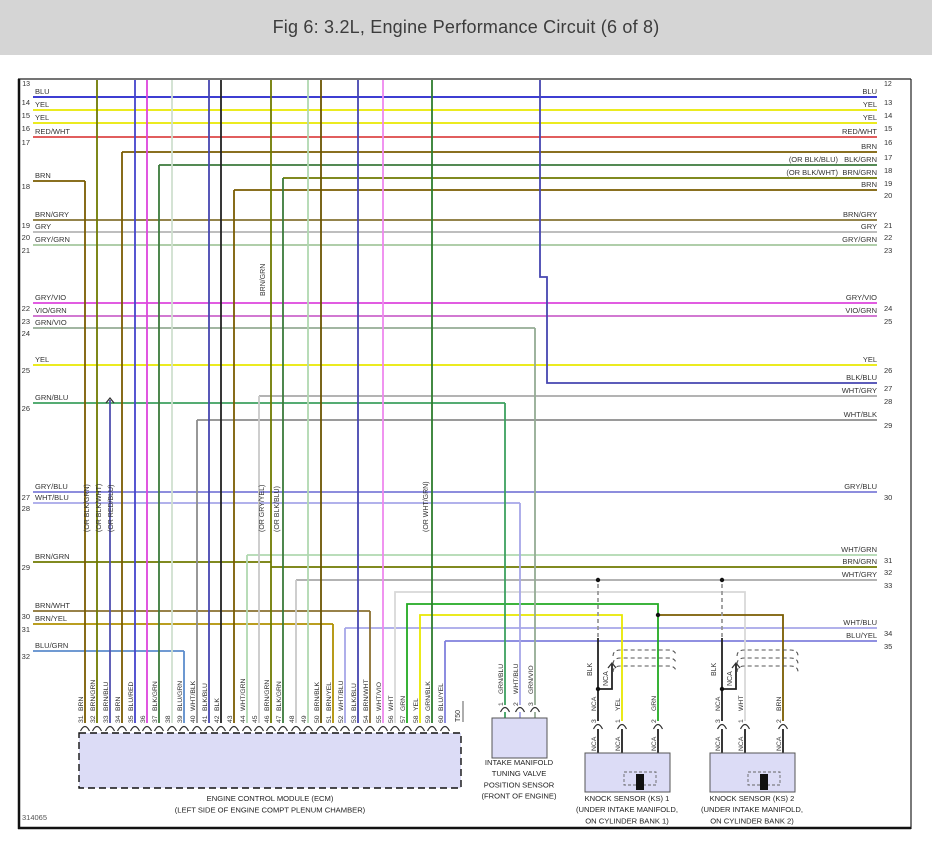  What do you see at coordinates (26, 629) in the screenshot?
I see `pin-number: 31` at bounding box center [26, 629].